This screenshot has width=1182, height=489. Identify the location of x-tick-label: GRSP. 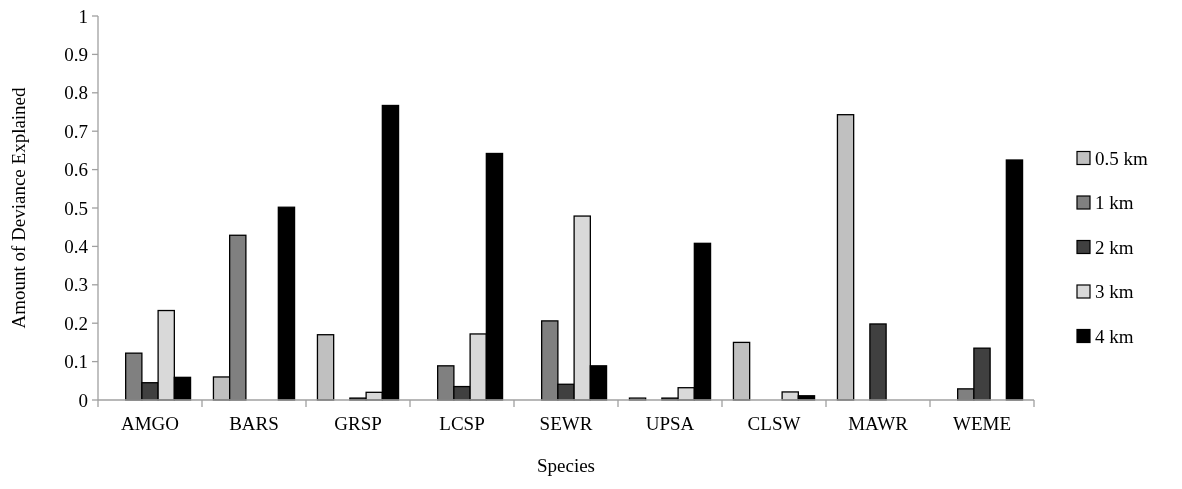
(358, 423).